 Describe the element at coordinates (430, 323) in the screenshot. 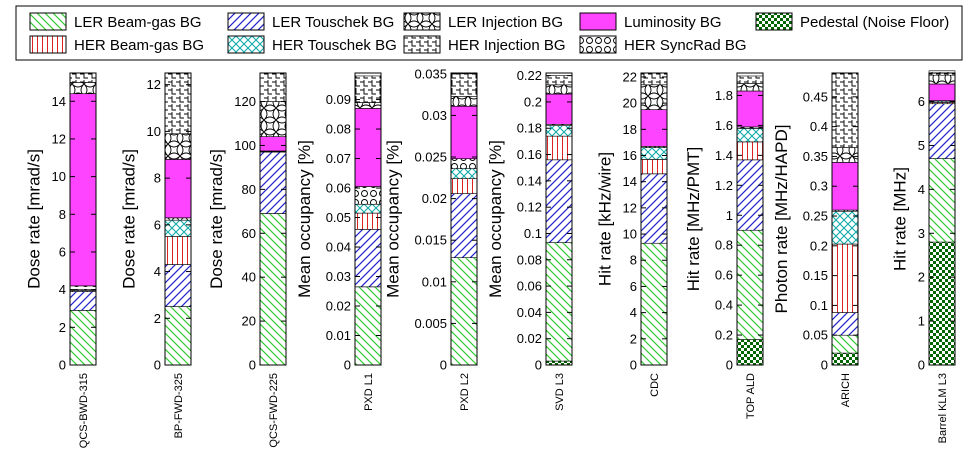

I see `y-tick-label-4-1: 0.005` at that location.